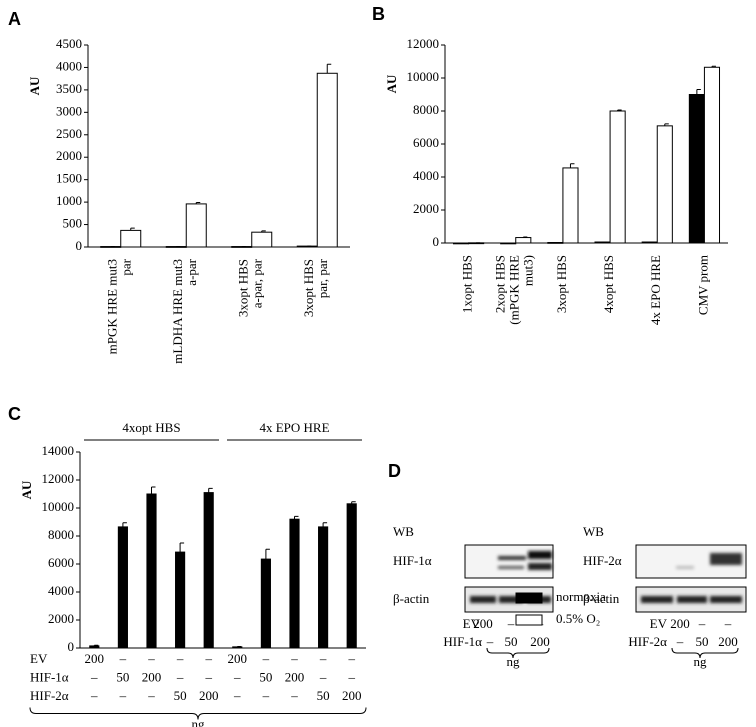  What do you see at coordinates (528, 270) in the screenshot?
I see `x-tick-label: mut3)` at bounding box center [528, 270].